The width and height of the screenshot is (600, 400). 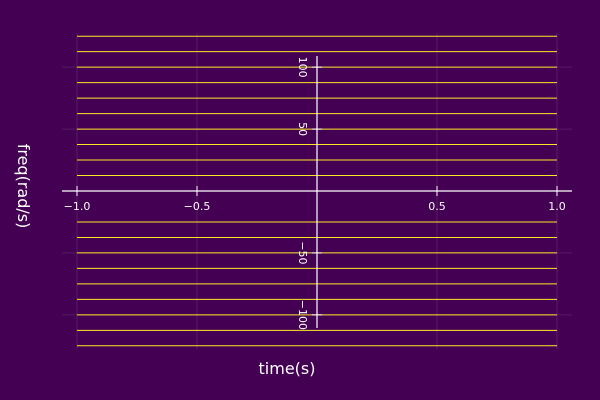 What do you see at coordinates (557, 206) in the screenshot?
I see `x-tick-label: 1.0` at bounding box center [557, 206].